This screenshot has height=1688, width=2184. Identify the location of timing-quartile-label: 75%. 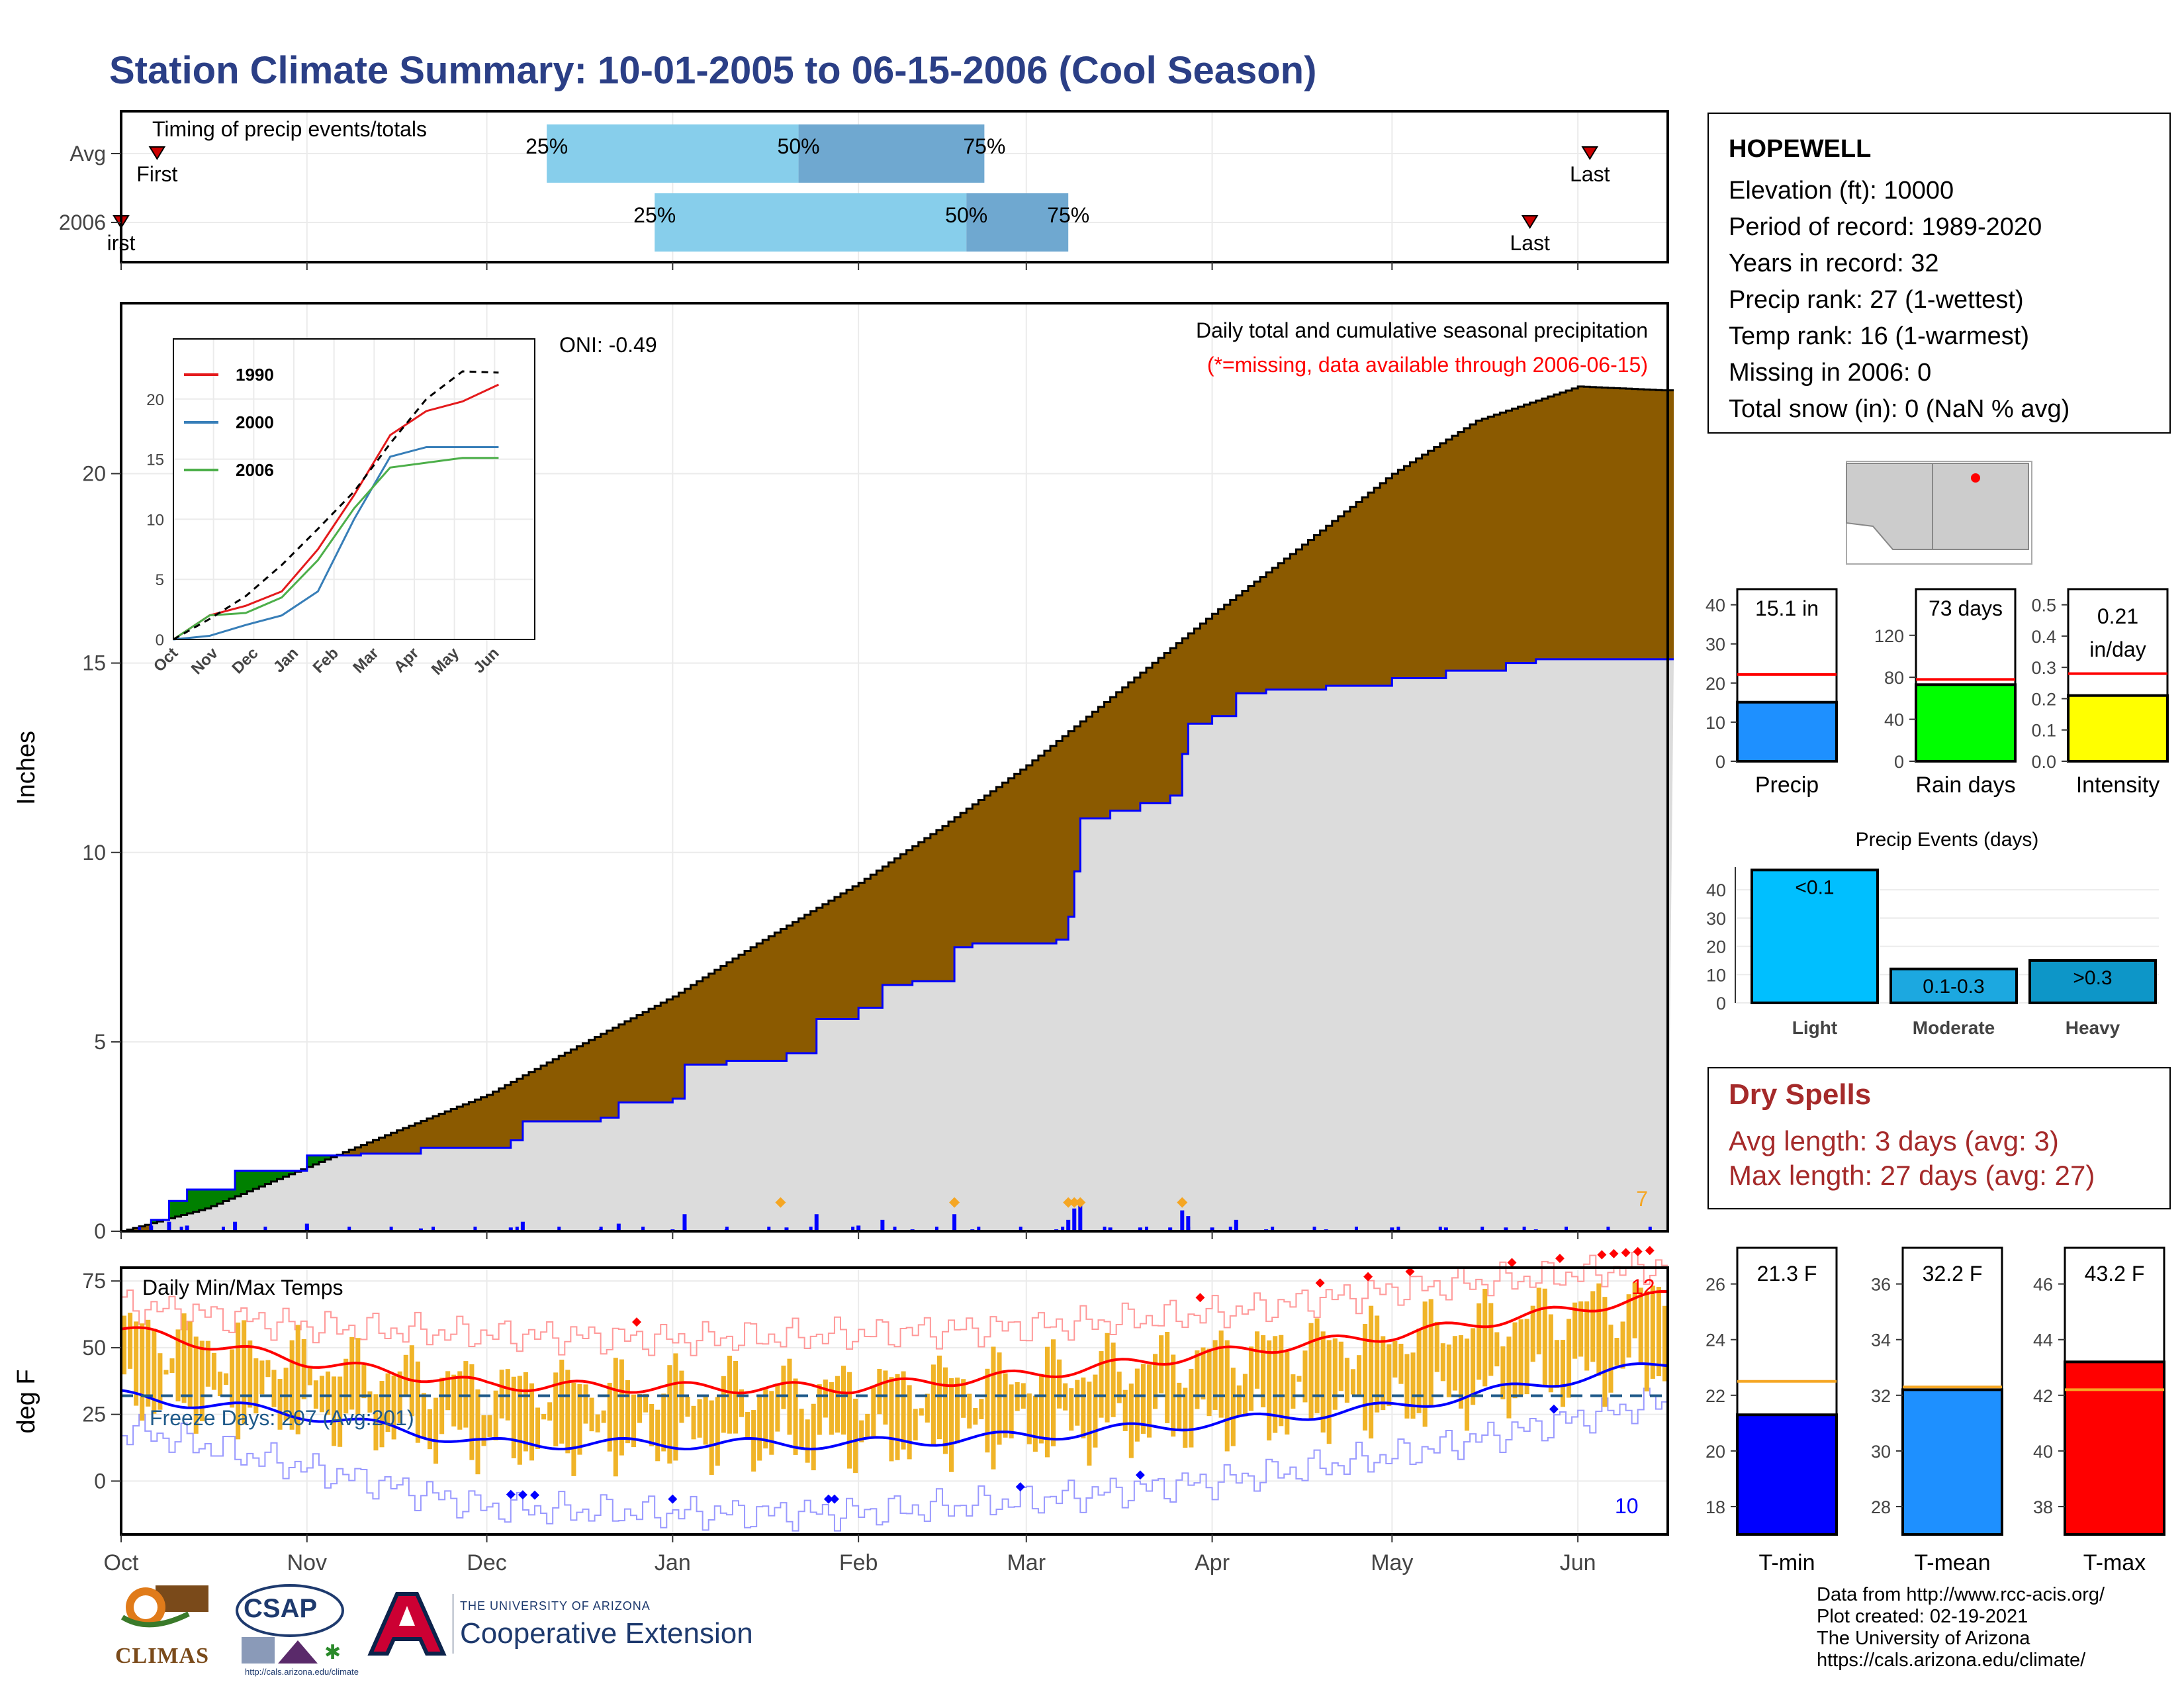
(1068, 215).